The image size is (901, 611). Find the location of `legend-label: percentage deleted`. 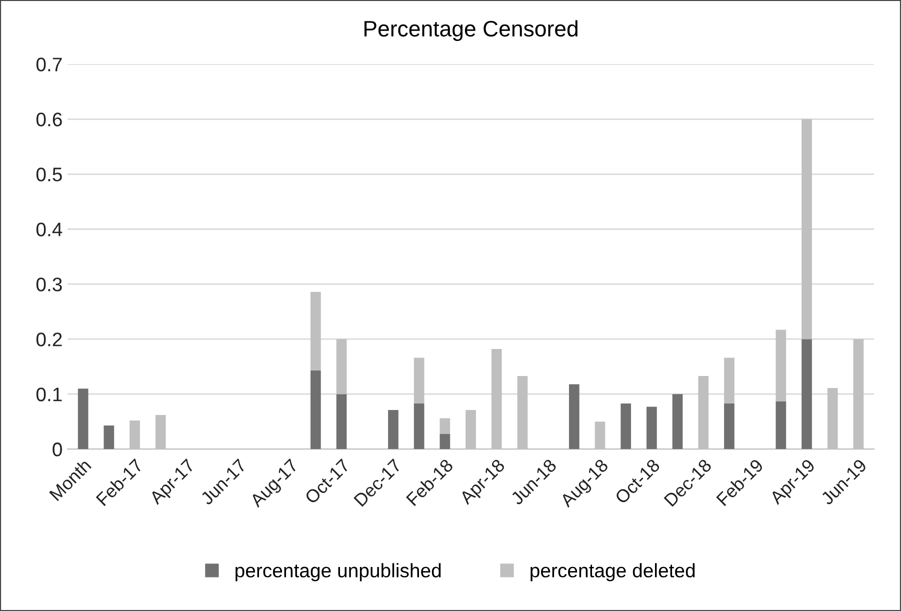

legend-label: percentage deleted is located at coordinates (612, 572).